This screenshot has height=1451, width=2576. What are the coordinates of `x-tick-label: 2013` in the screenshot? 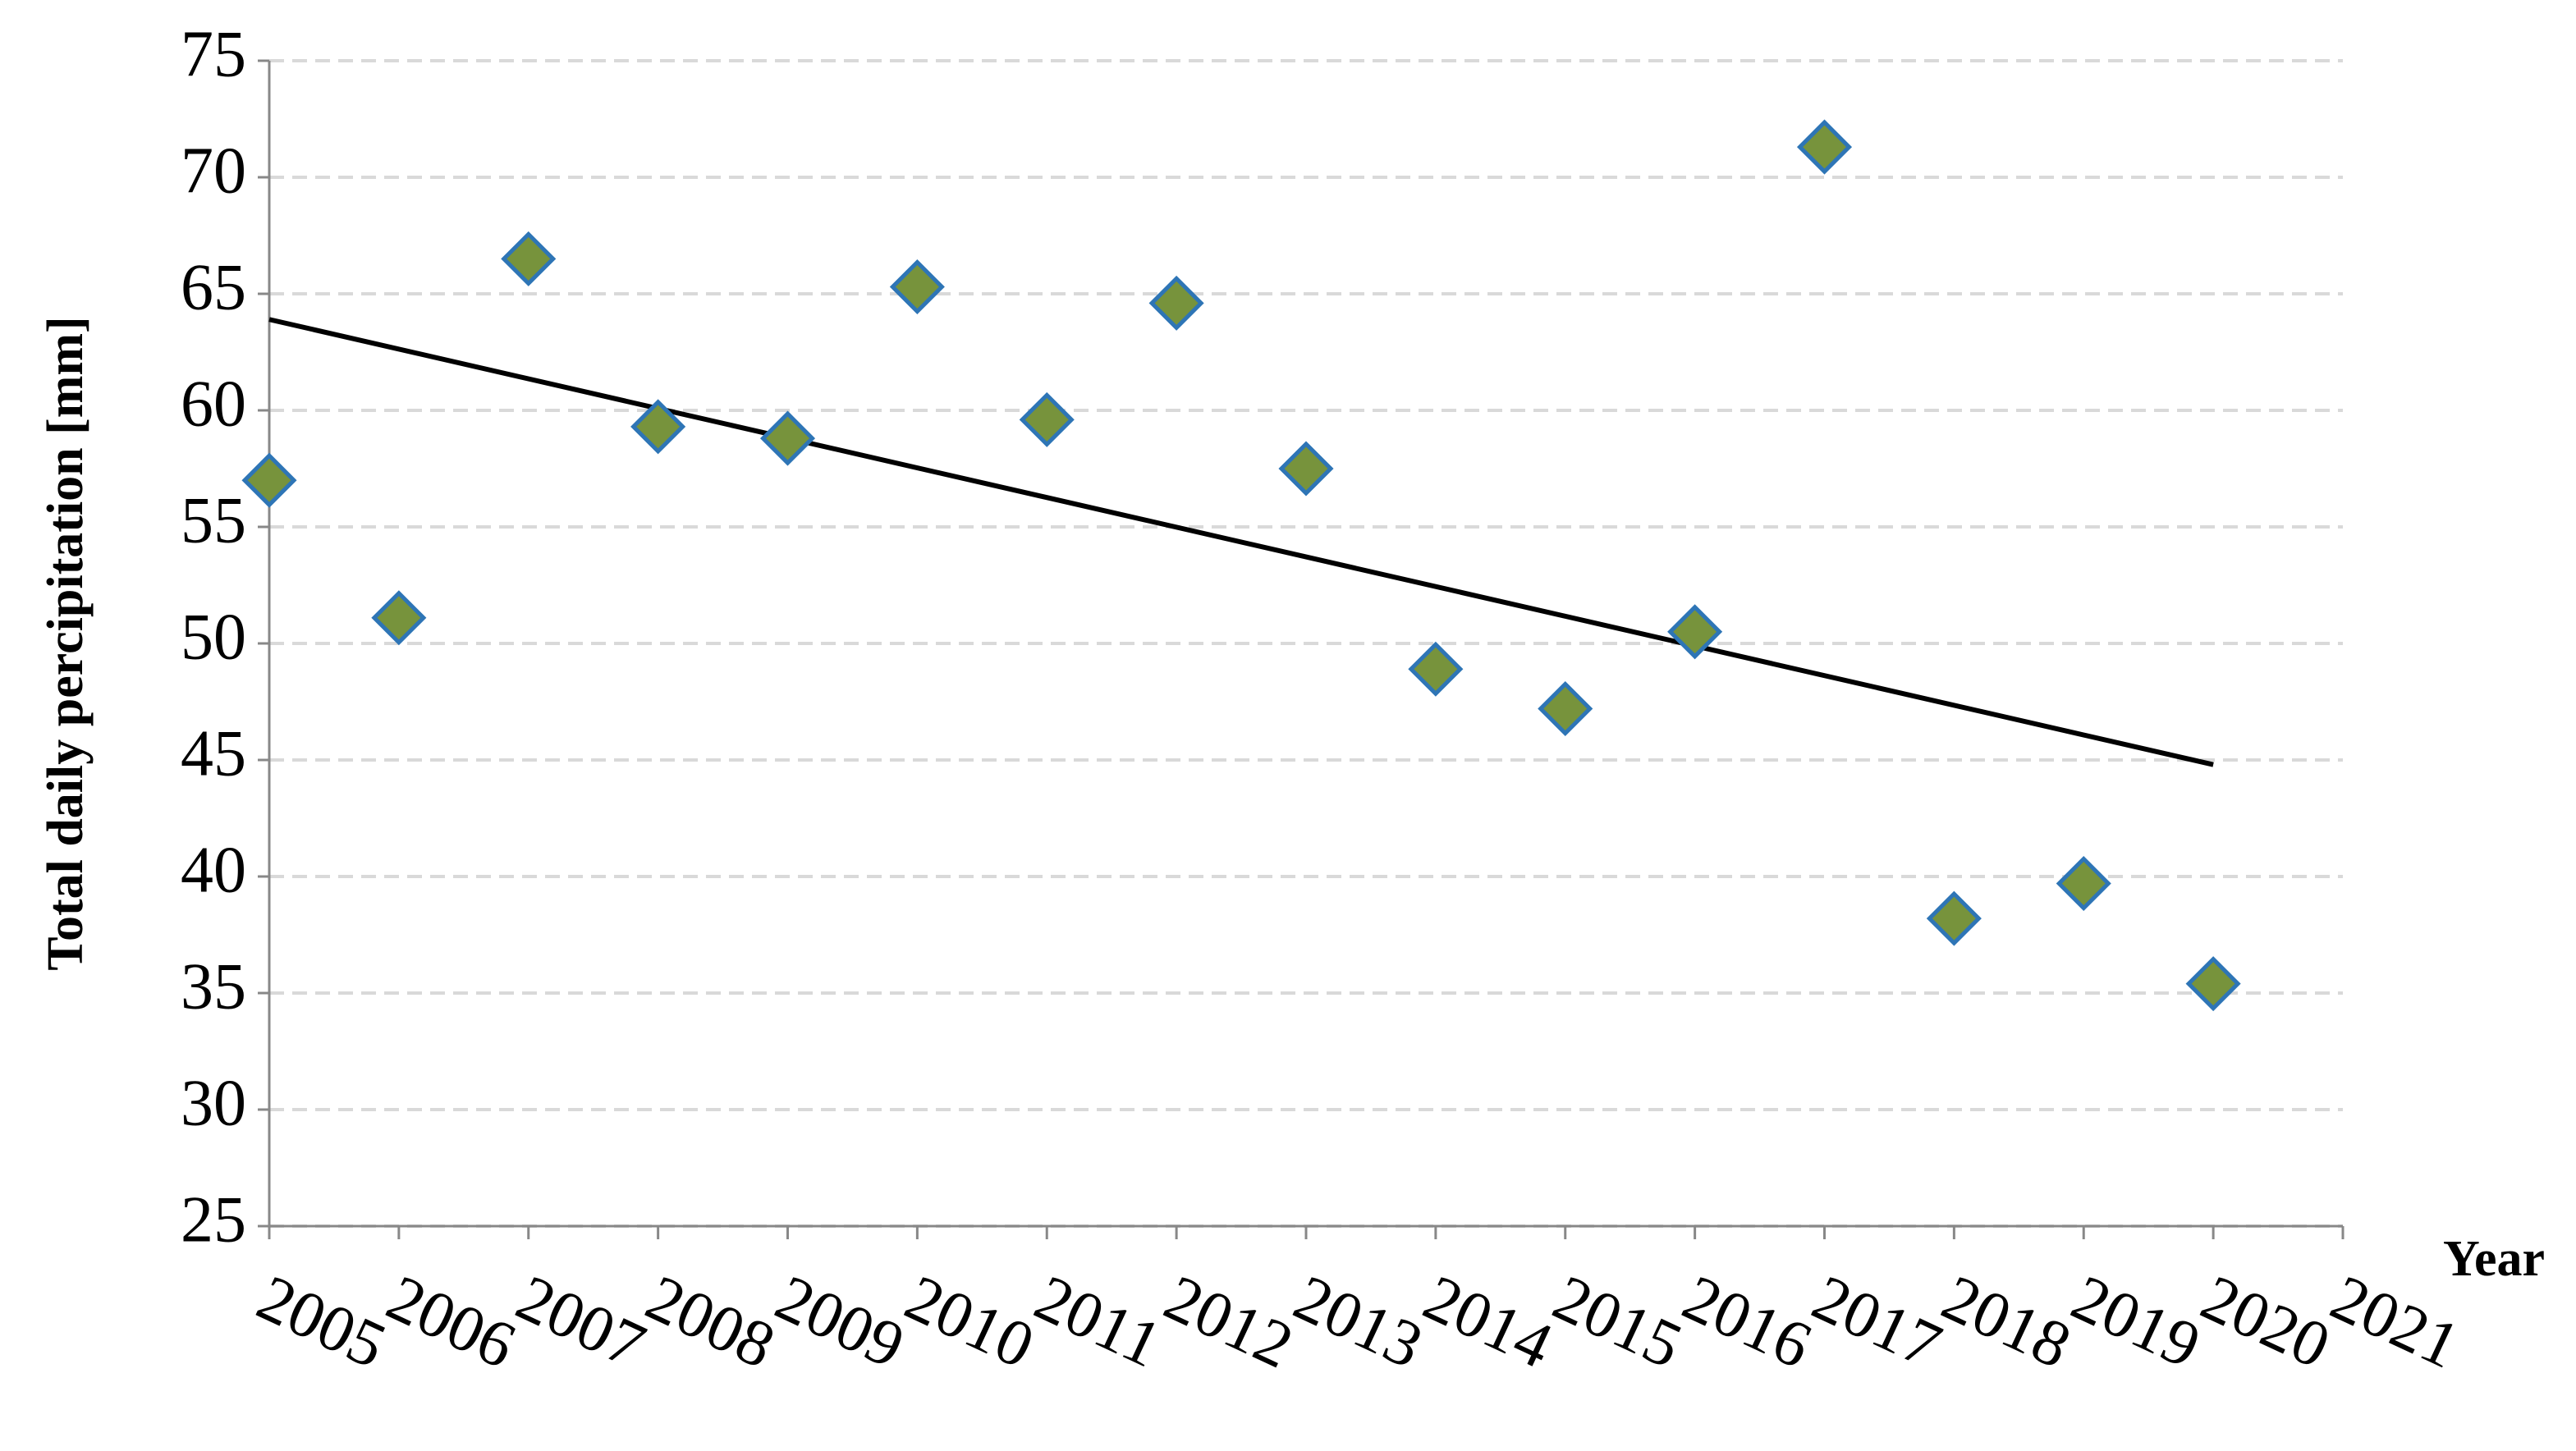 It's located at (1358, 1321).